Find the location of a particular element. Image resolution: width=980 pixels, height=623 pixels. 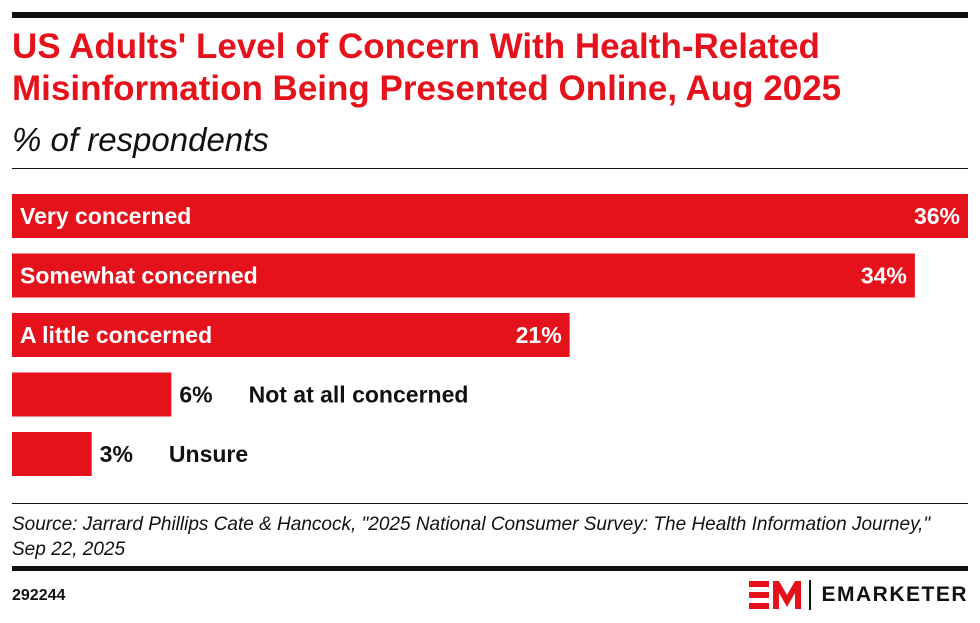

emarketer-logo: EMARKETER is located at coordinates (858, 595).